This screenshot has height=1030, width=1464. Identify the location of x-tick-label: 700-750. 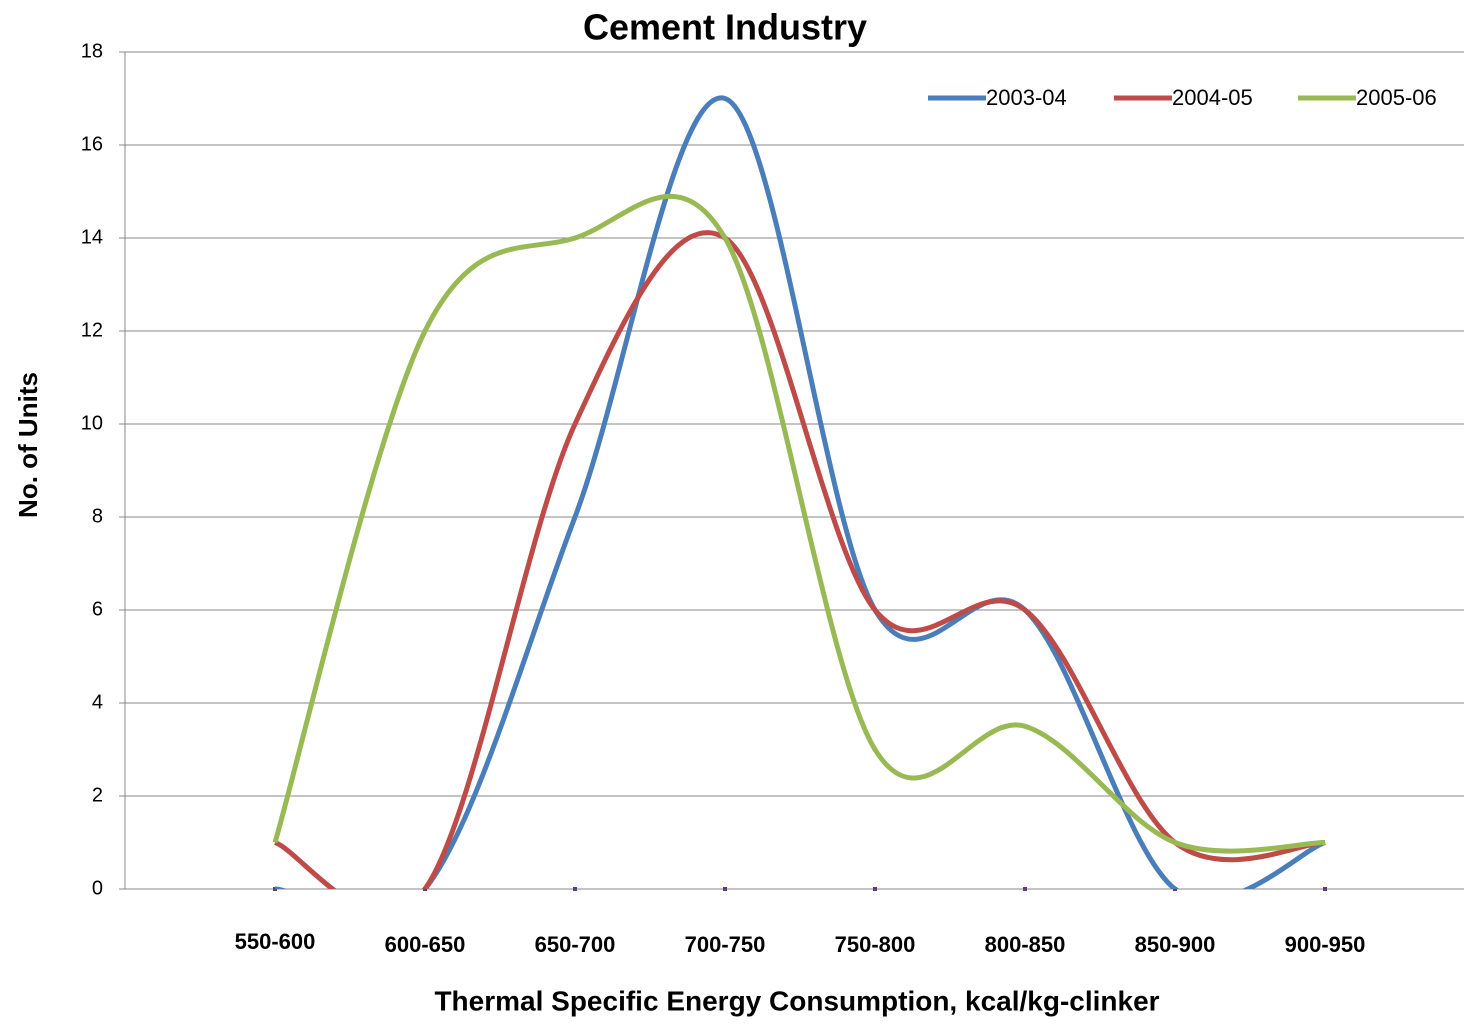
(725, 944).